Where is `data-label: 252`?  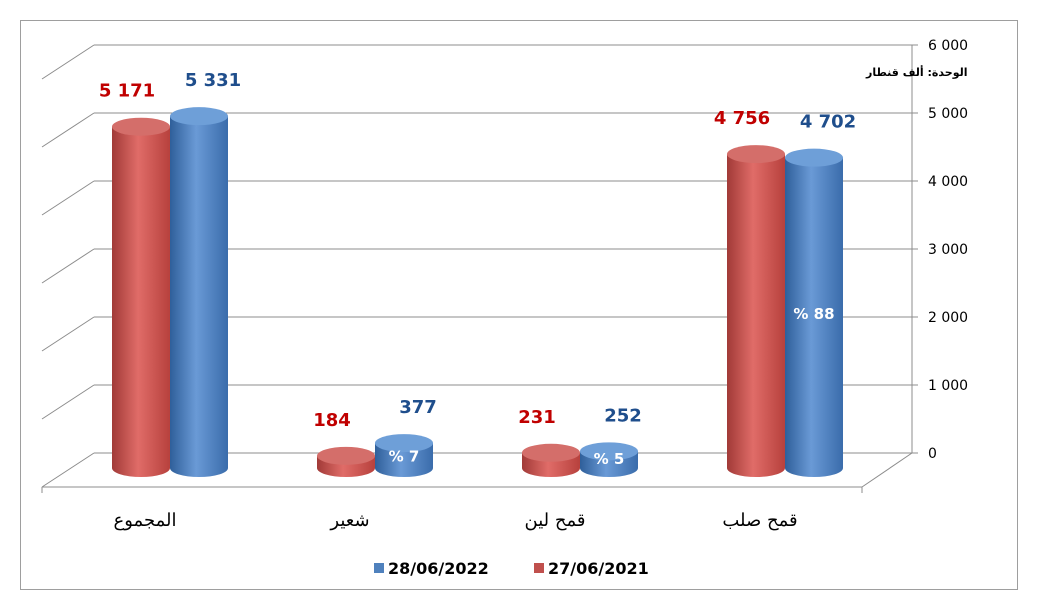
data-label: 252 is located at coordinates (623, 415).